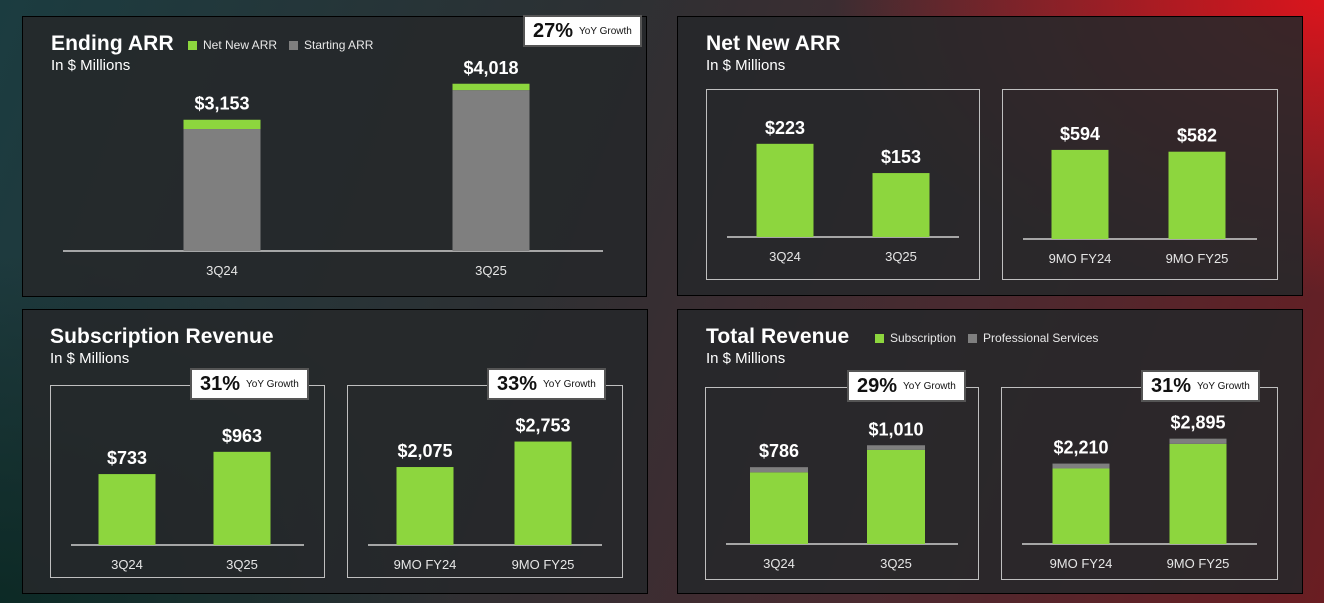 The image size is (1324, 603). Describe the element at coordinates (843, 191) in the screenshot. I see `net-new-arr-quarterly-chart: $223 3Q24 $153 3Q25` at that location.